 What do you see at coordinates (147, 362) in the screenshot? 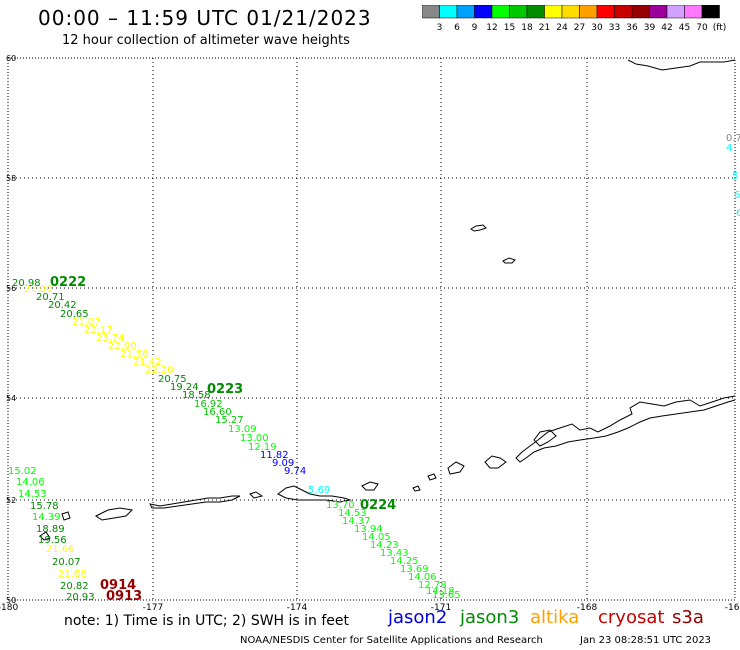
I see `wave-height-label: 21.42` at bounding box center [147, 362].